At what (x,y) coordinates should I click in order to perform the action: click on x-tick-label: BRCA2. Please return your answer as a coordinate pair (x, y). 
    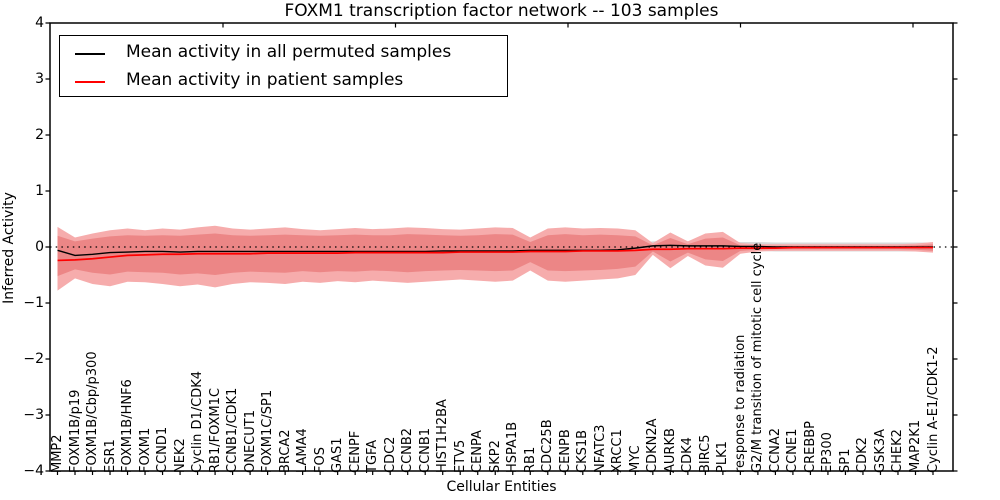
    Looking at the image, I should click on (285, 451).